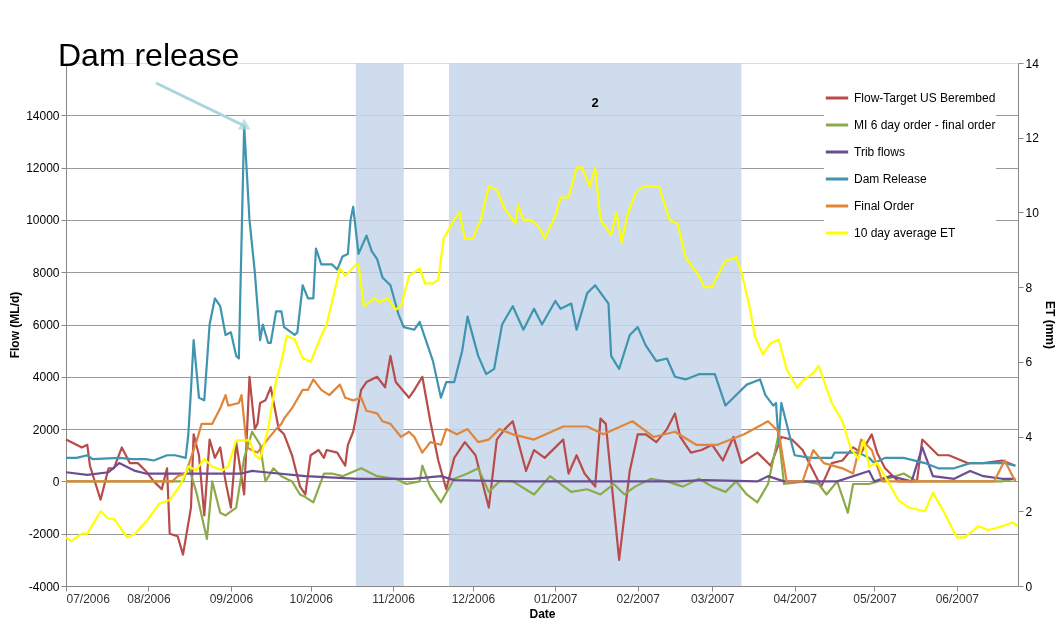 The height and width of the screenshot is (627, 1064). I want to click on legend-label: MI 6 day order - final order, so click(925, 125).